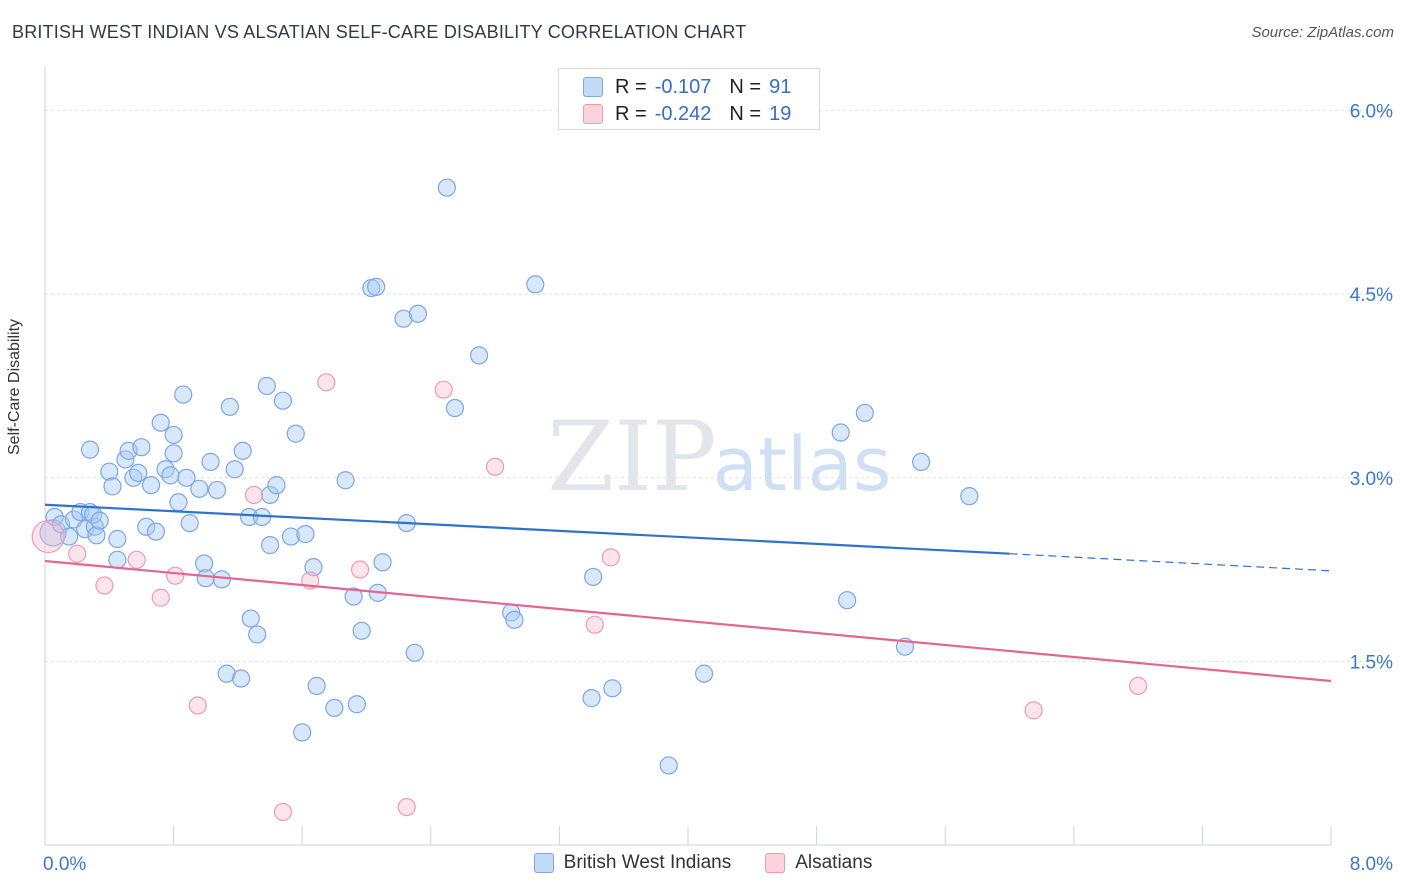  Describe the element at coordinates (1371, 295) in the screenshot. I see `y-tick-label: 4.5%` at that location.